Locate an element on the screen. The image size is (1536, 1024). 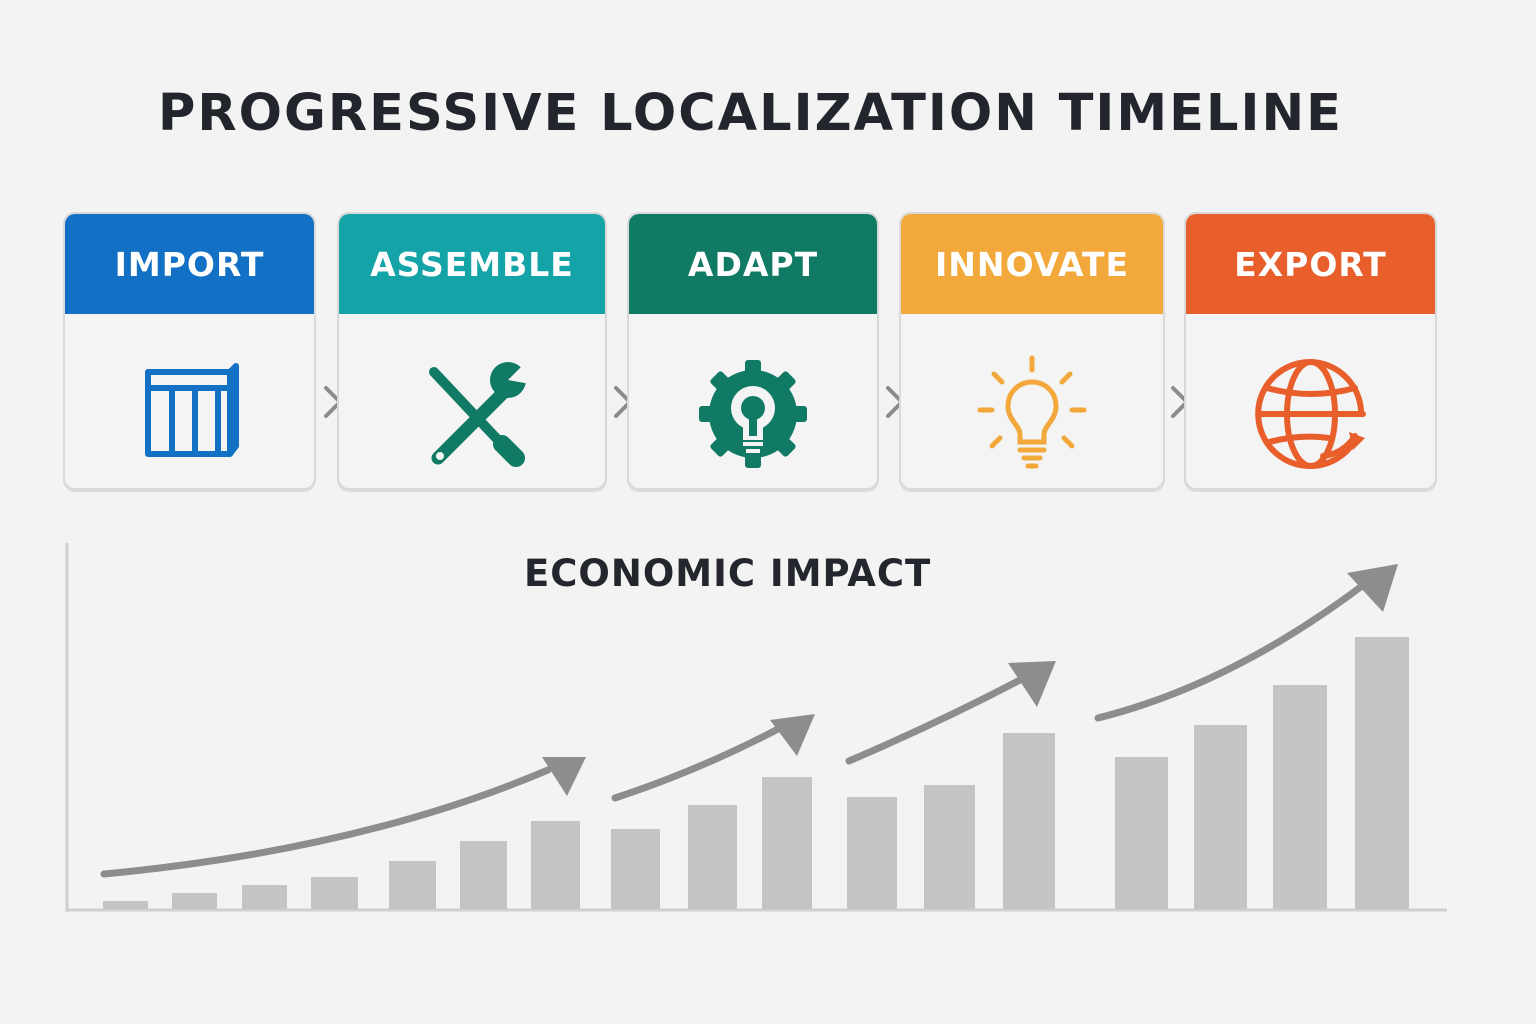
stage-header-adapt: ADAPT is located at coordinates (753, 264).